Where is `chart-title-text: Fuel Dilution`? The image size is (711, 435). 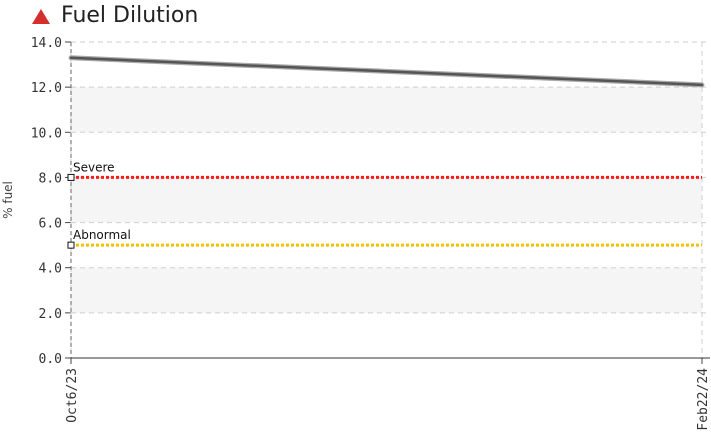 chart-title-text: Fuel Dilution is located at coordinates (130, 15).